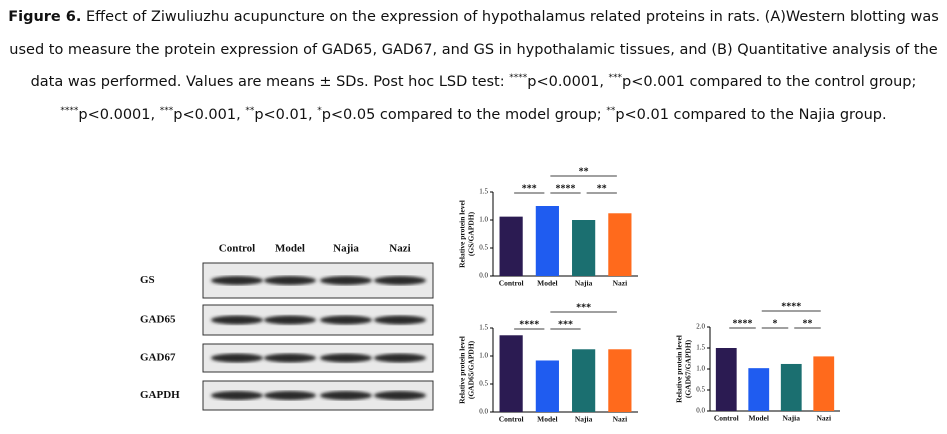 This screenshot has height=434, width=947. What do you see at coordinates (751, 114) in the screenshot?
I see `caption-text: p<0.01 compared to the Najia group.` at bounding box center [751, 114].